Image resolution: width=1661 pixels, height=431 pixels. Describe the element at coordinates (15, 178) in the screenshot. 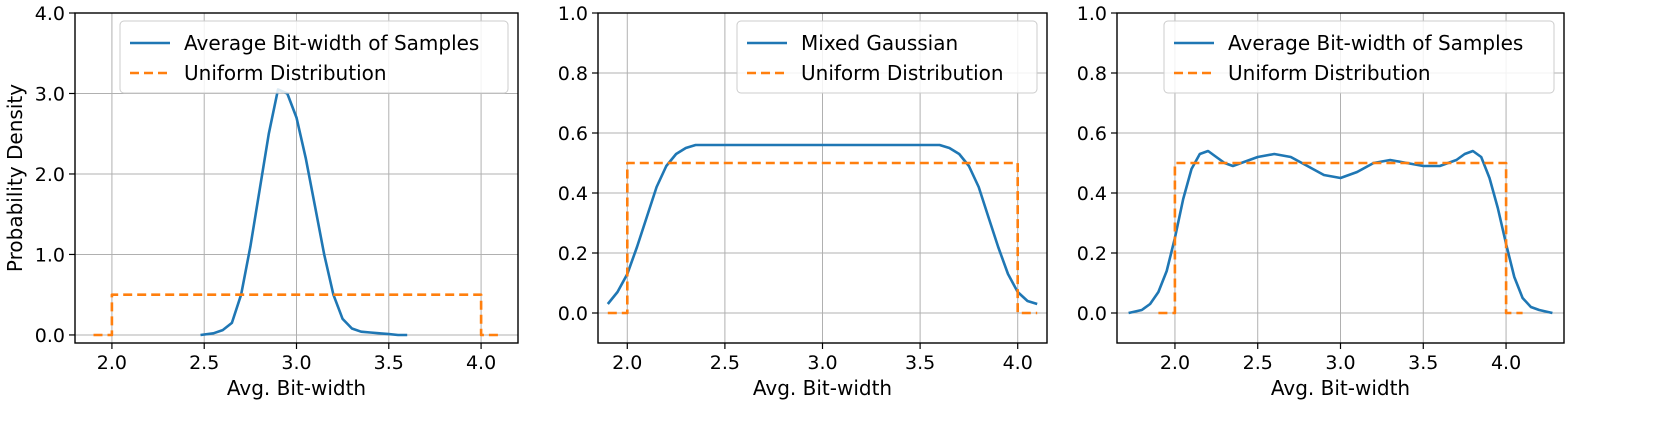

I see `y-axis-label: Probability Density` at that location.